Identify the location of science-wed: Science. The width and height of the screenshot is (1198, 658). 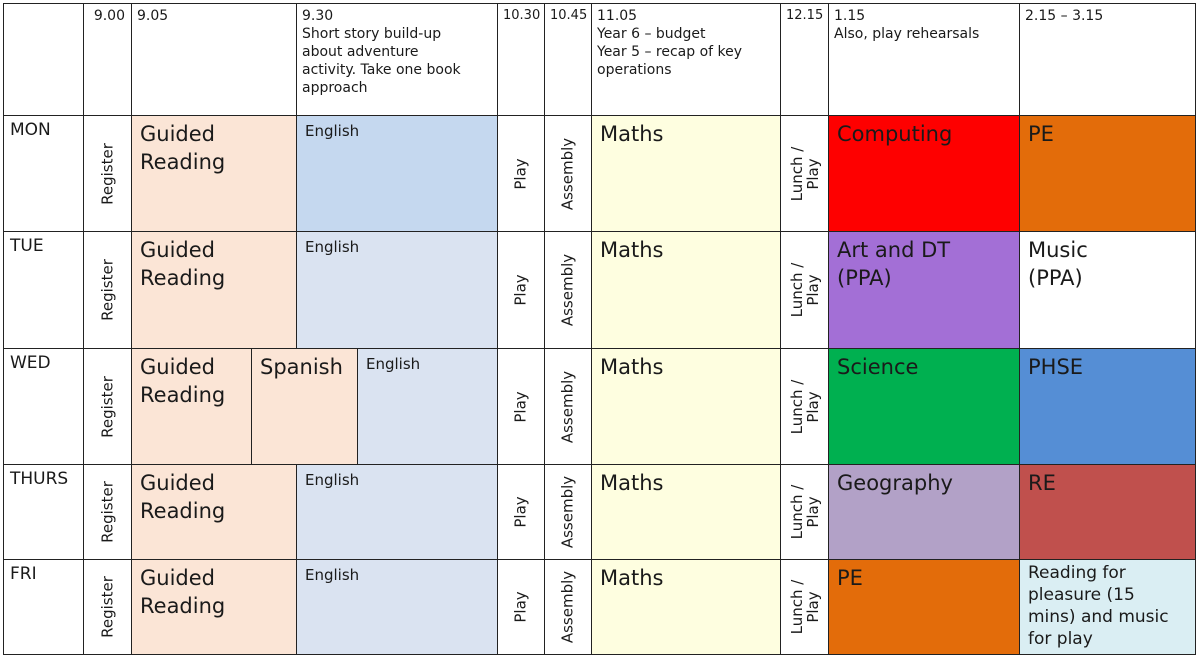
(924, 406).